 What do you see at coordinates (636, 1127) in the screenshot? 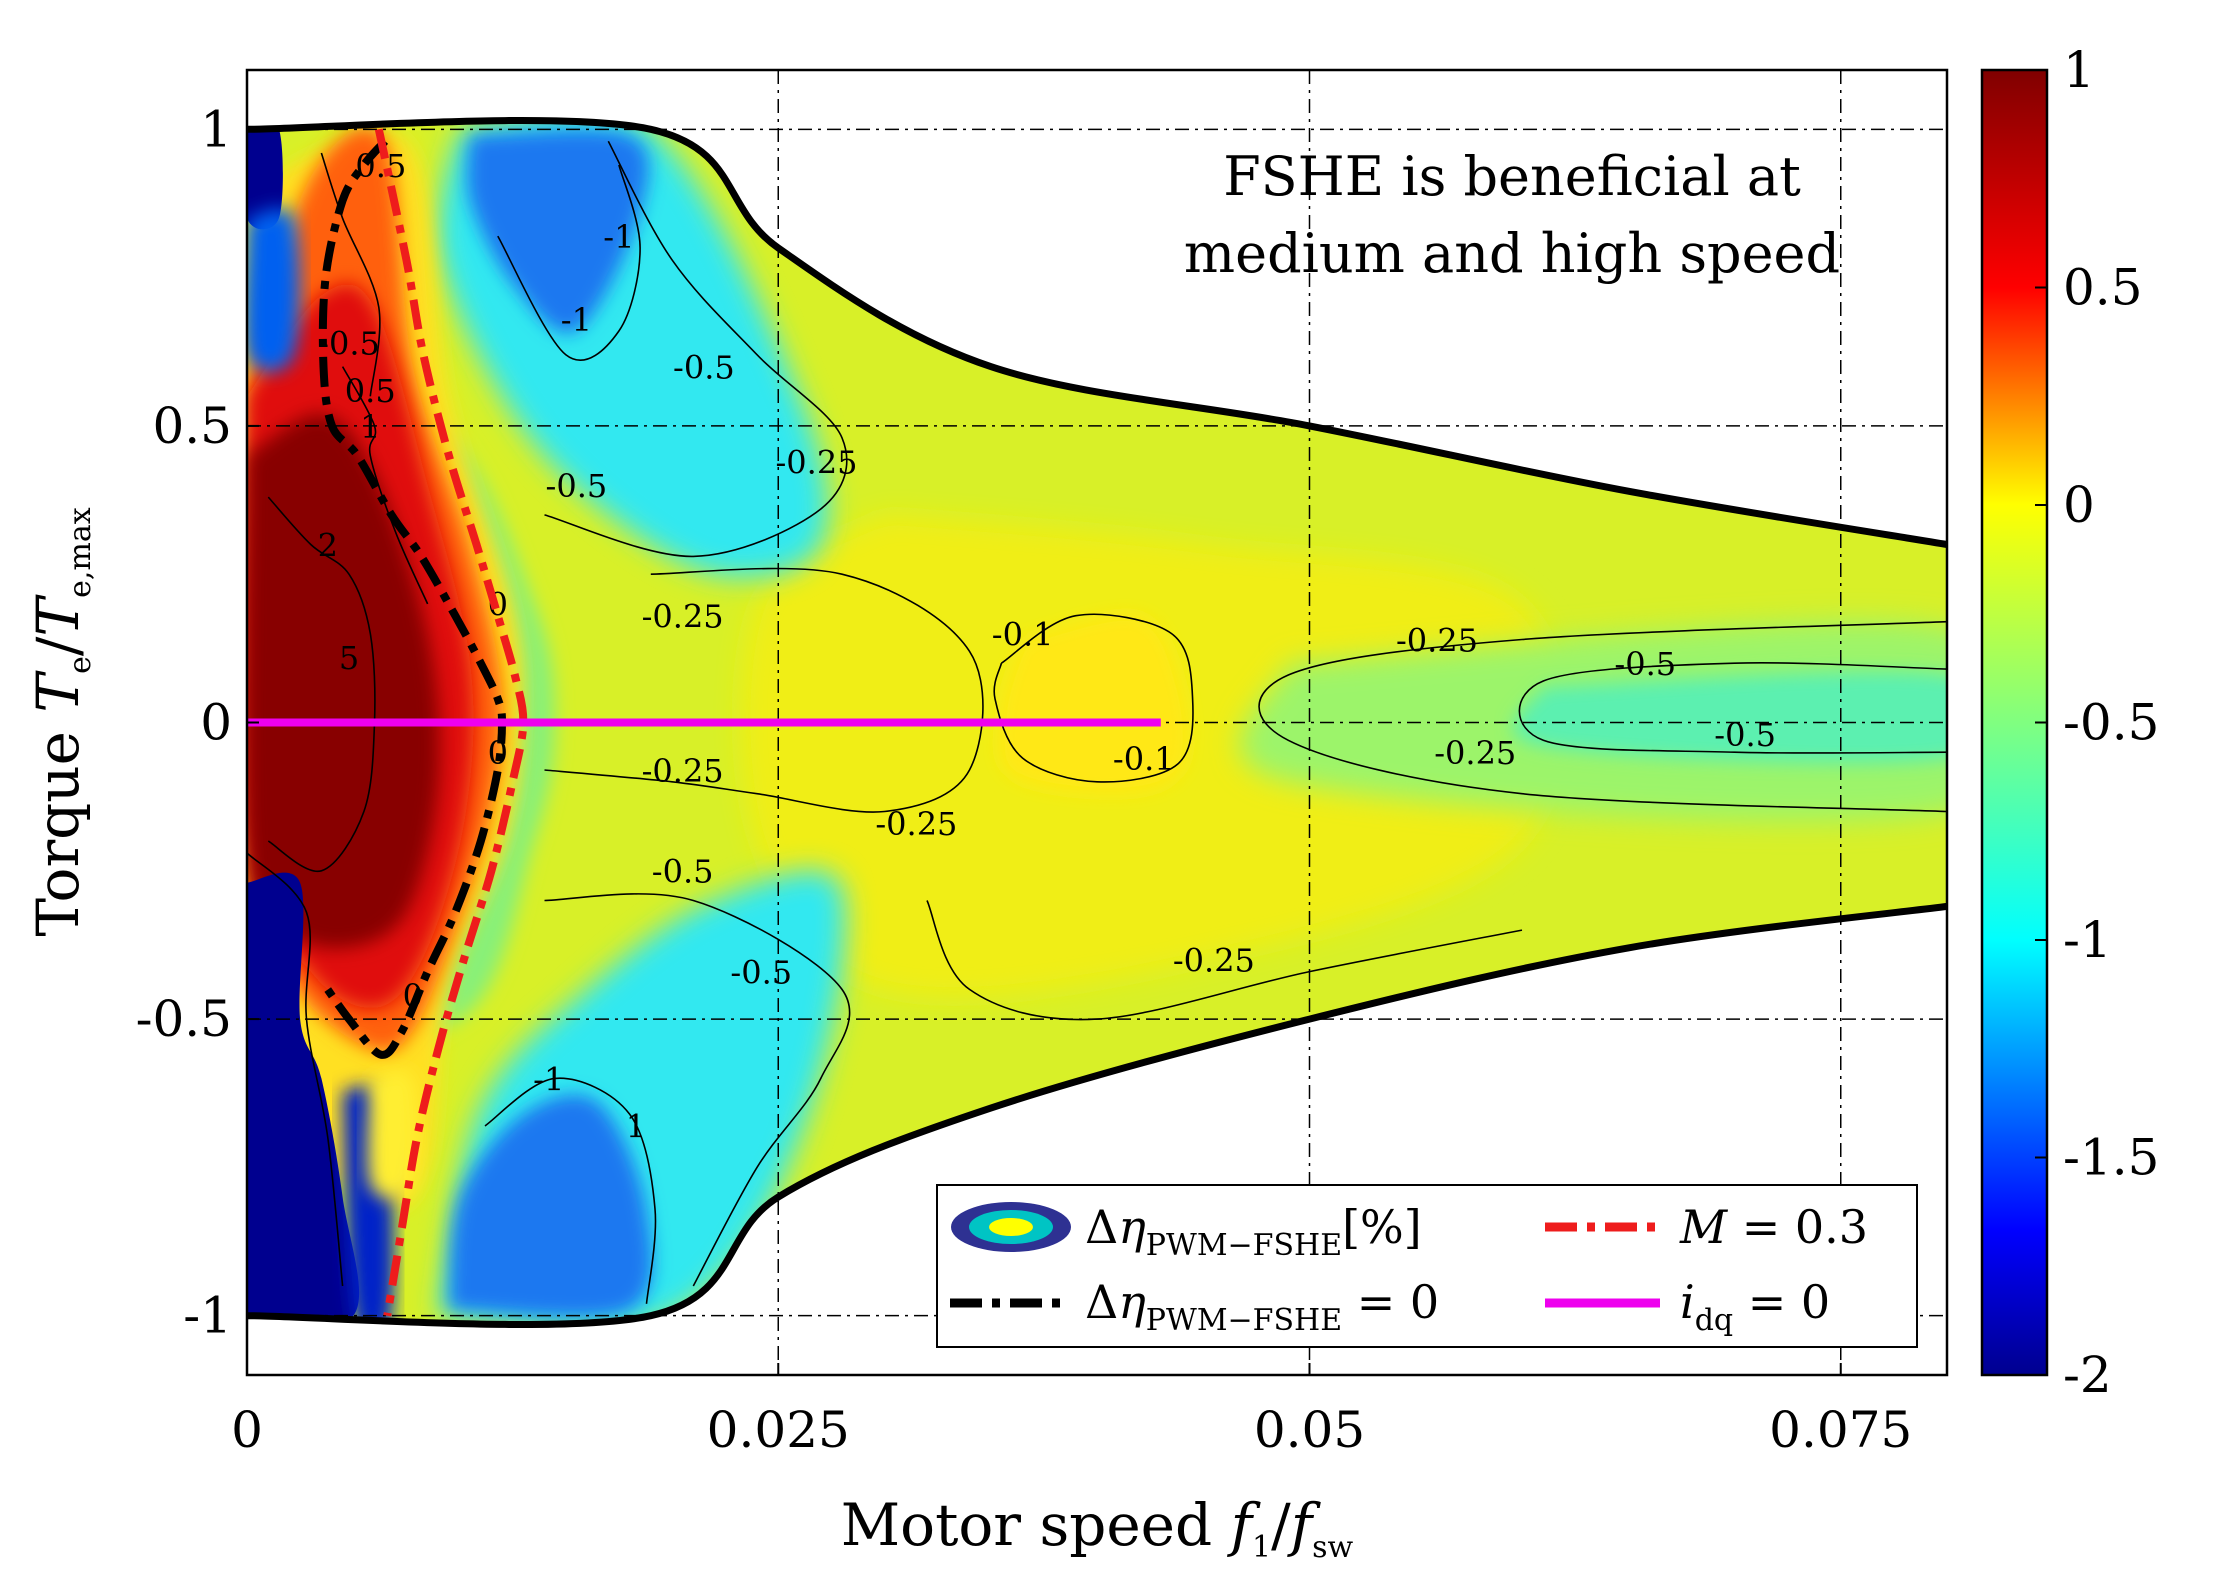
I see `contour-label-27: 1` at bounding box center [636, 1127].